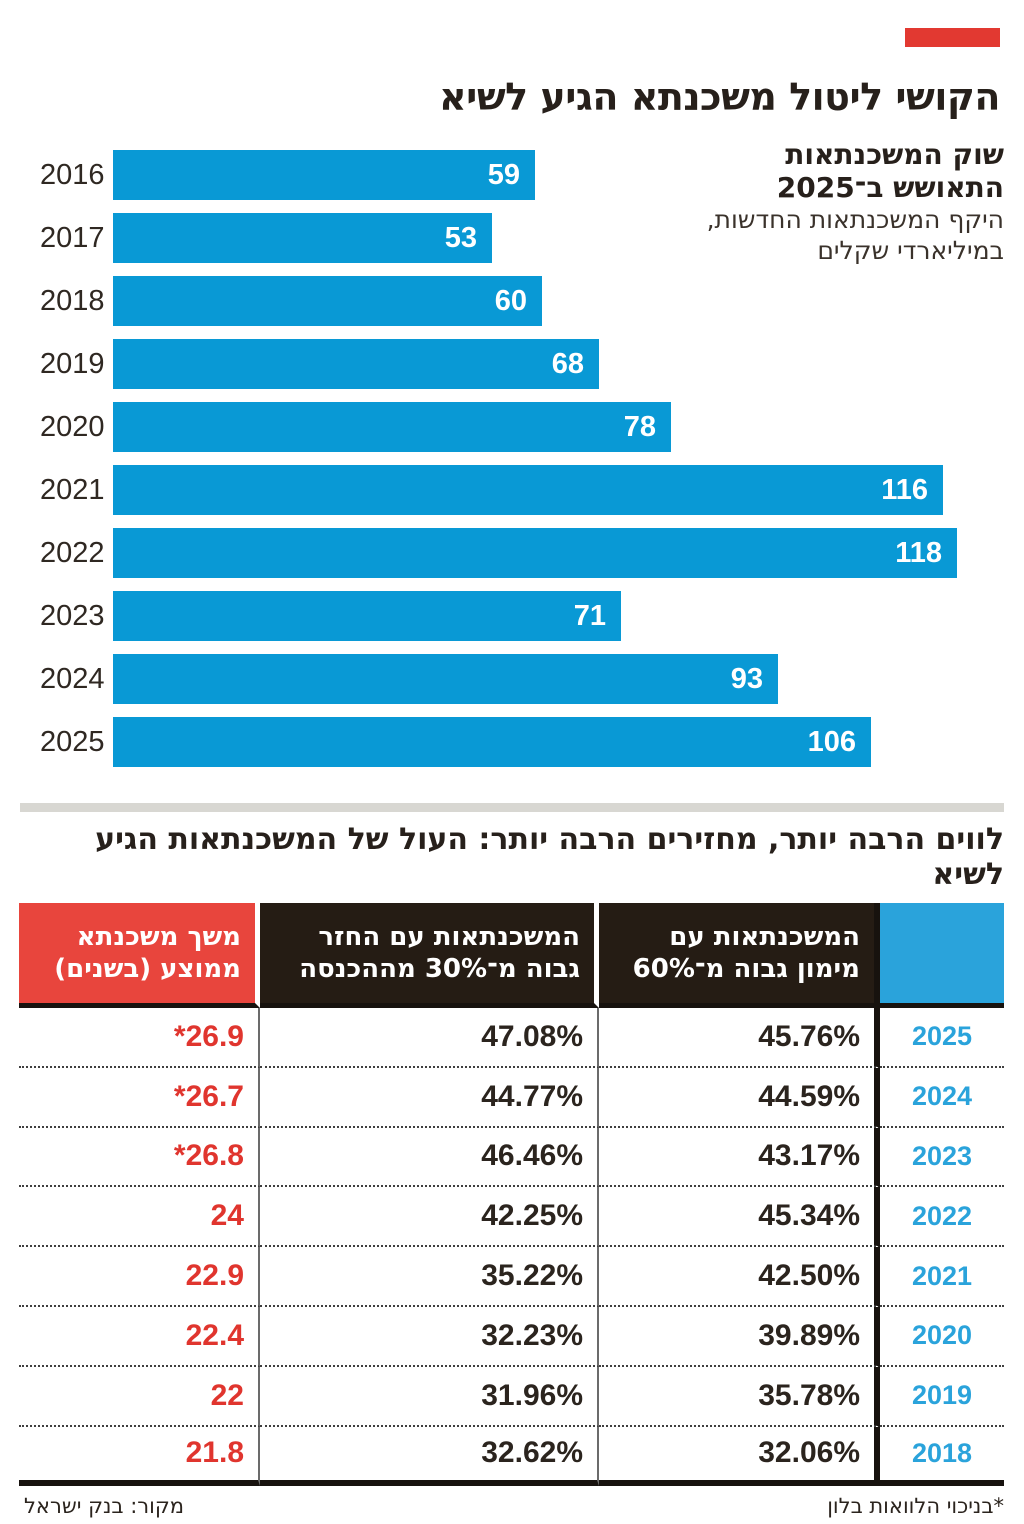  I want to click on table-cell-high-financing-2023: 43.17%, so click(739, 1157).